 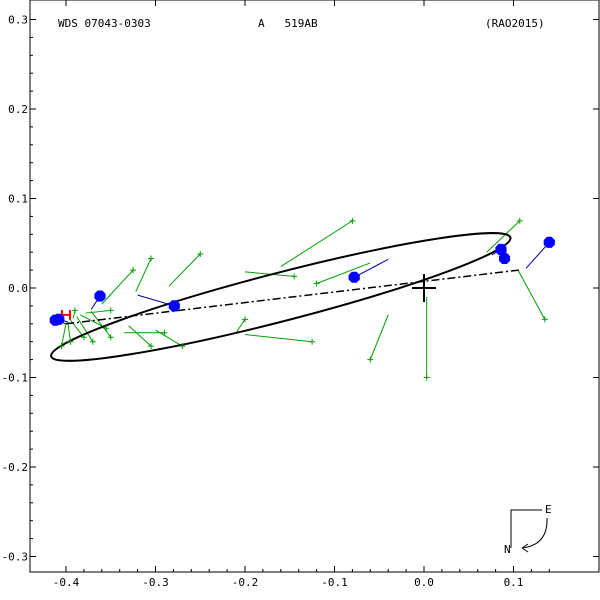 I want to click on compass-arrow-head-icon, so click(x=525, y=548).